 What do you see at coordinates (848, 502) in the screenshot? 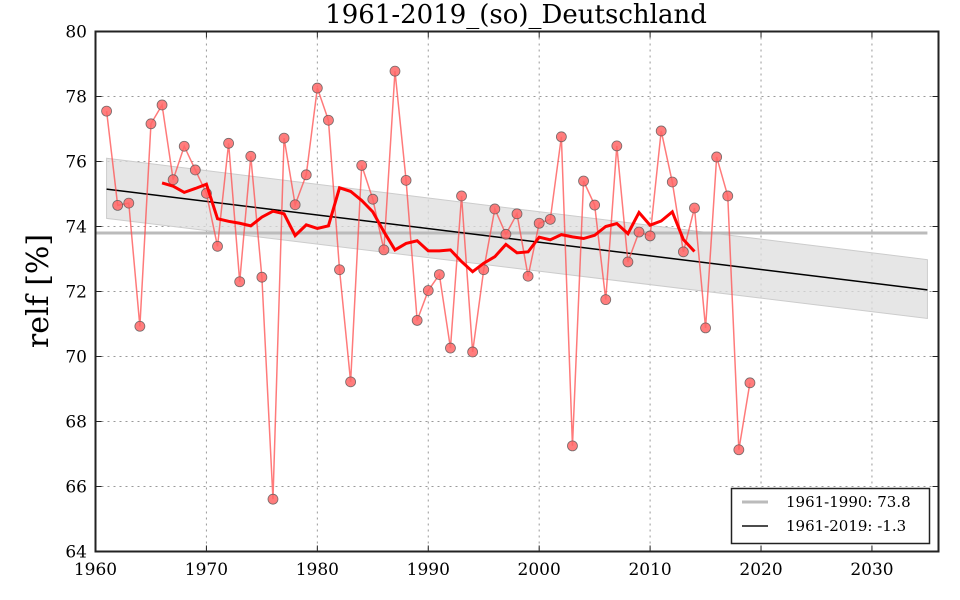
I see `legend-baseline-label: 1961-1990: 73.8` at bounding box center [848, 502].